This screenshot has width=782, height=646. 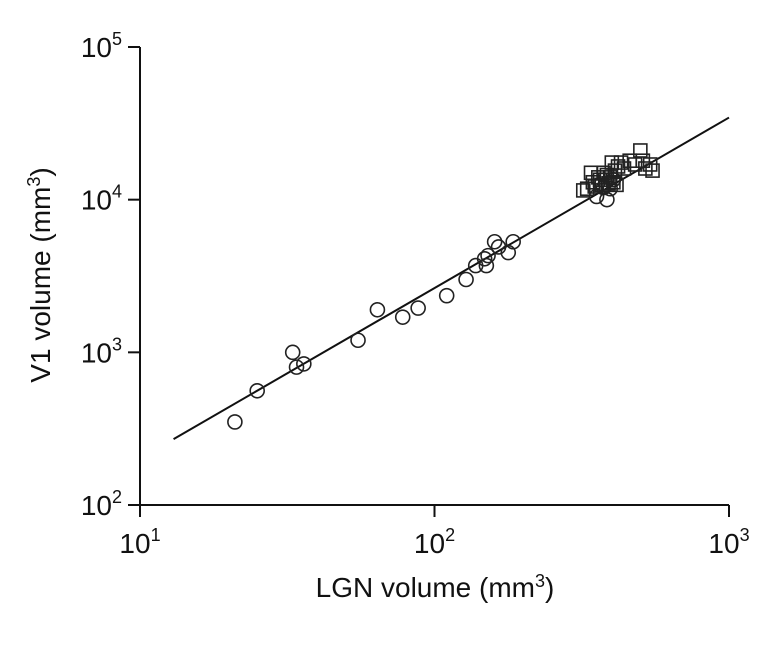 What do you see at coordinates (745, 535) in the screenshot?
I see `x-tick-exp: 3` at bounding box center [745, 535].